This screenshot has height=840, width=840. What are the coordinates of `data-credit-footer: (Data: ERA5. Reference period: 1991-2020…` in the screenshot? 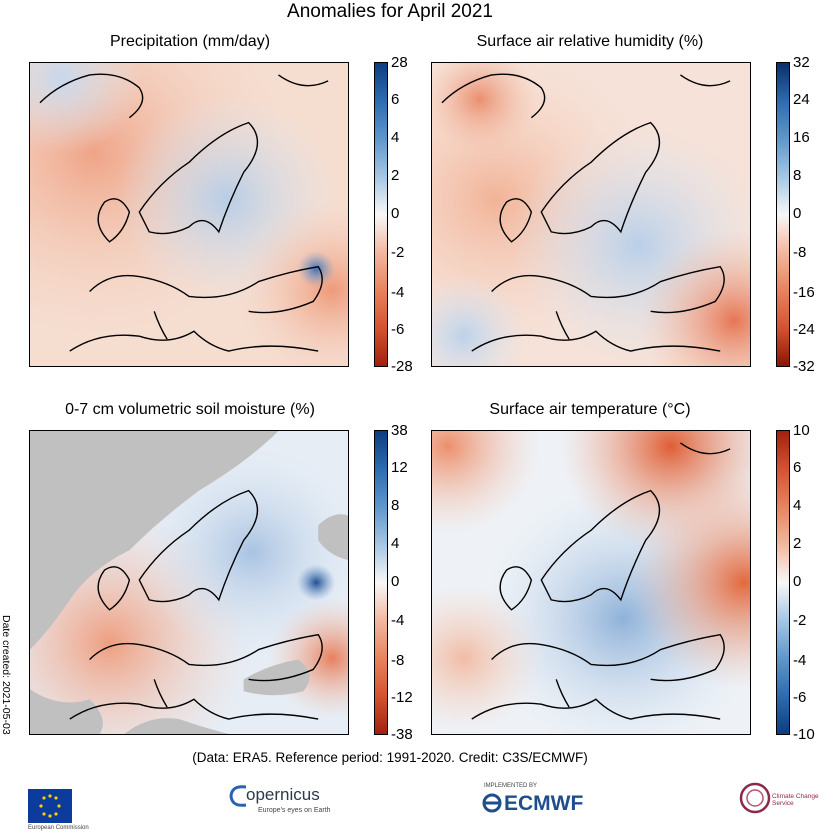 It's located at (390, 757).